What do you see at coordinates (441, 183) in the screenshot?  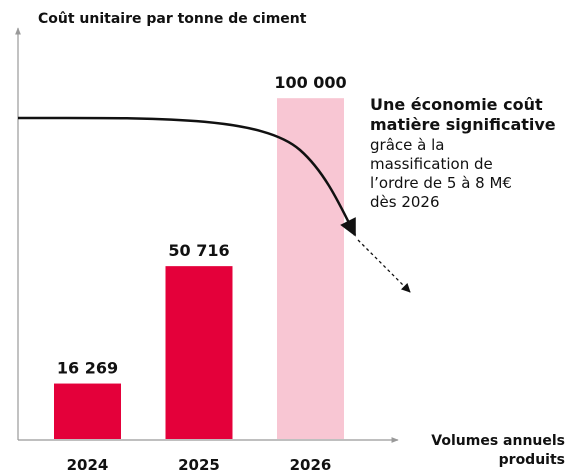 I see `annotation-text: l’ordre de 5 à 8 M€` at bounding box center [441, 183].